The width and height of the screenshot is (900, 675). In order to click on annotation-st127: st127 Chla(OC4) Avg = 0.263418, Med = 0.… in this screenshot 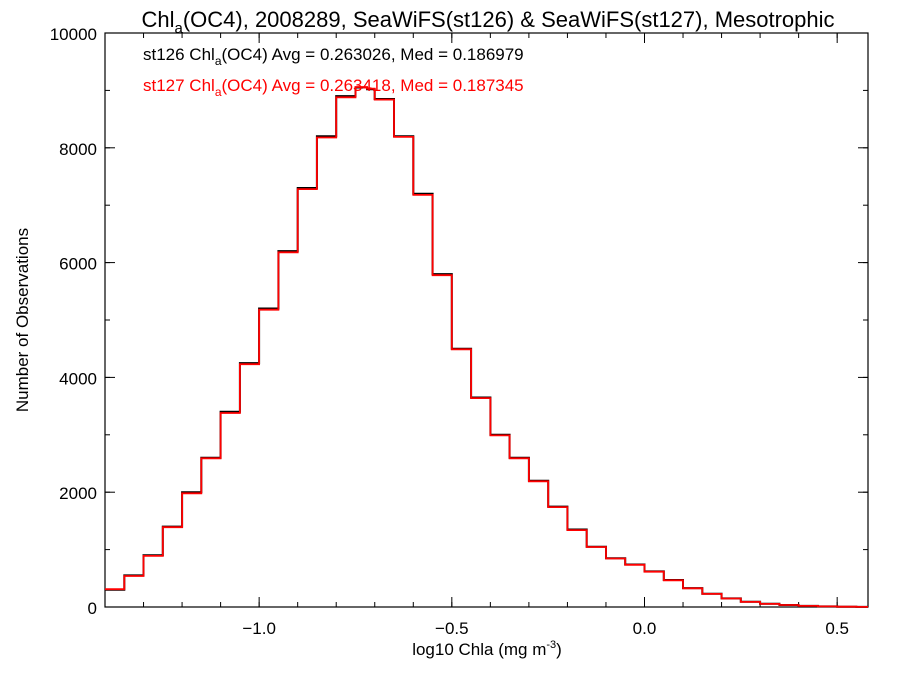, I will do `click(333, 87)`.